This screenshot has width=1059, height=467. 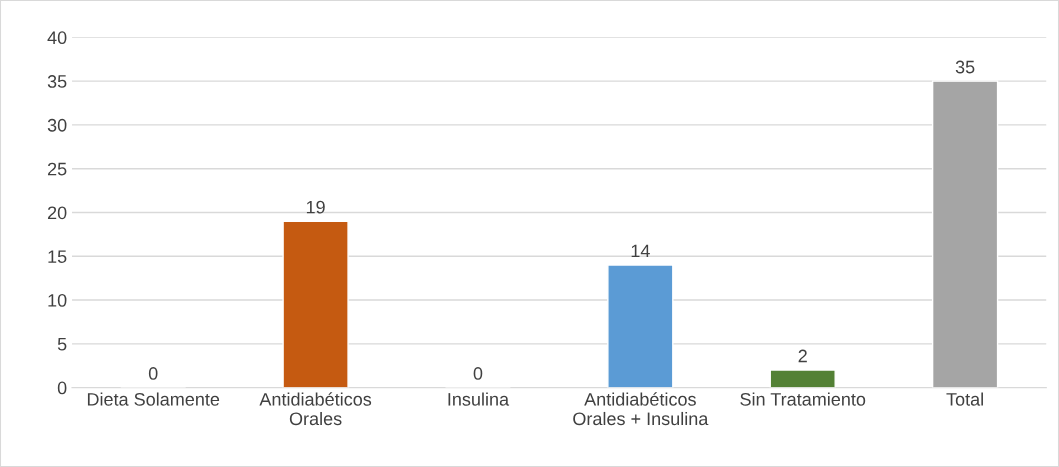 I want to click on x-tick-label: Dieta Solamente, so click(x=153, y=399).